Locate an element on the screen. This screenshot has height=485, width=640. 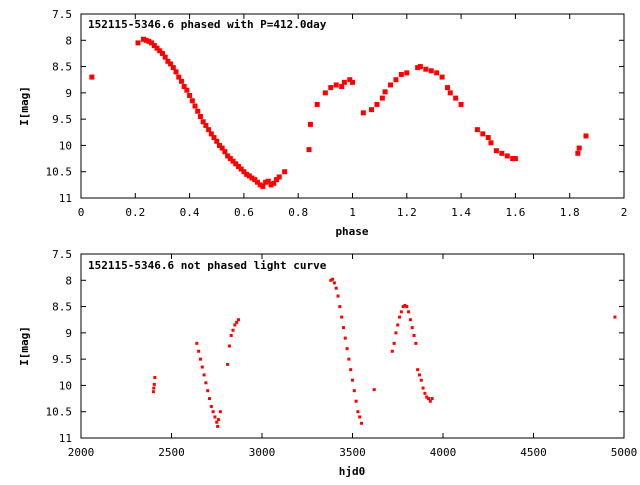
unphased-x-tick-label: 5000 is located at coordinates (624, 452).